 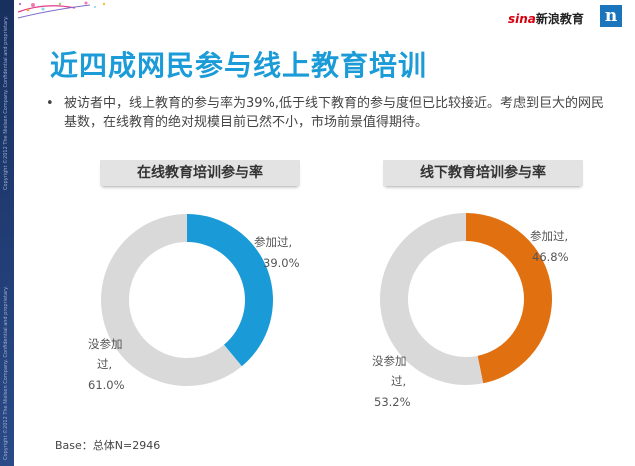 I want to click on online-not-participated-slice, so click(x=171, y=300).